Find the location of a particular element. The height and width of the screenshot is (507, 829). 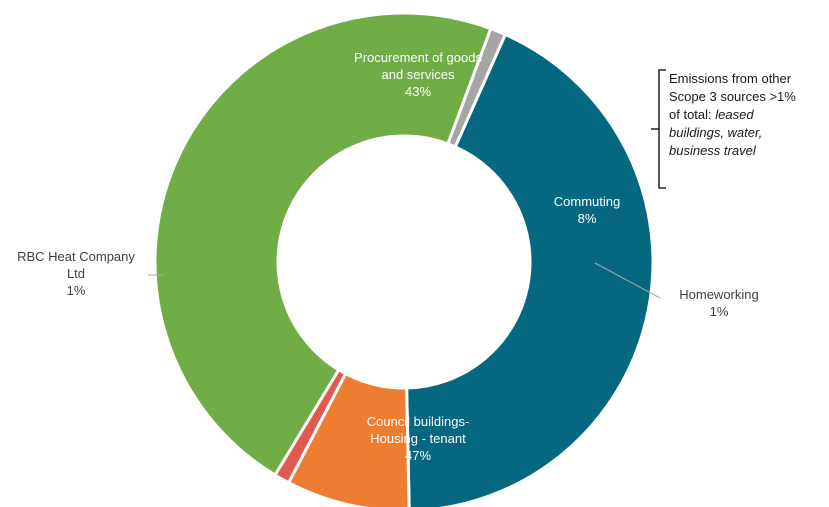

annotation-line-2: Scope 3 sources >1% is located at coordinates (732, 96).